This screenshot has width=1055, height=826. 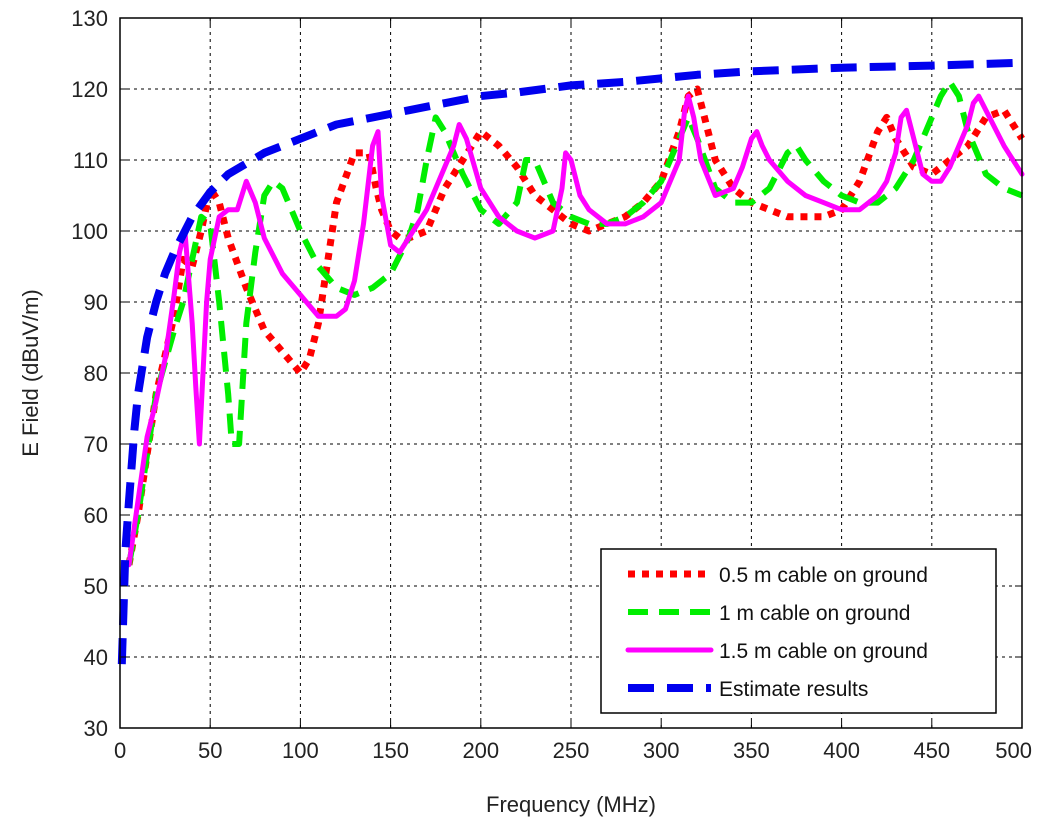 I want to click on x-tick-label: 250, so click(x=571, y=750).